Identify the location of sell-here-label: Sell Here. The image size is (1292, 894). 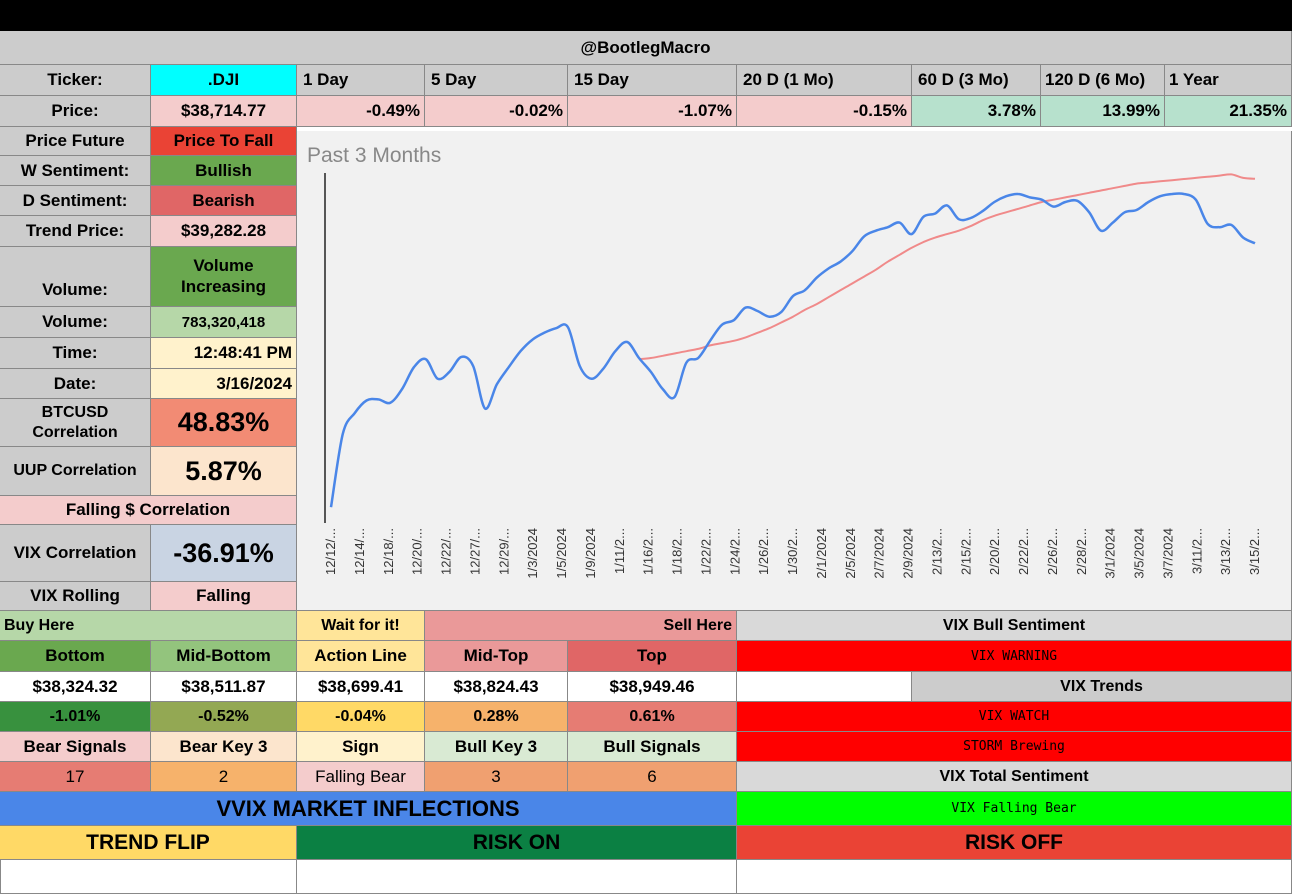
(581, 626).